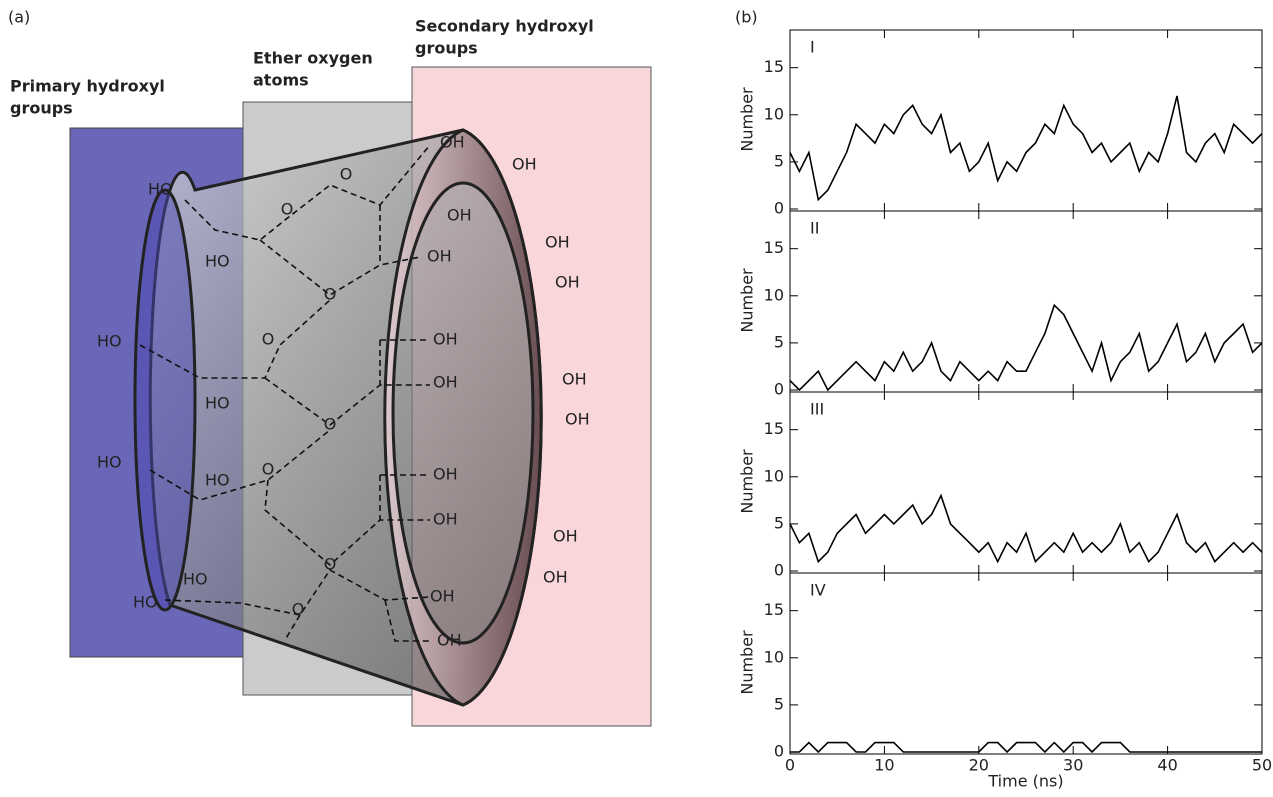 The width and height of the screenshot is (1273, 797). Describe the element at coordinates (979, 765) in the screenshot. I see `x-tick-label: 20` at that location.